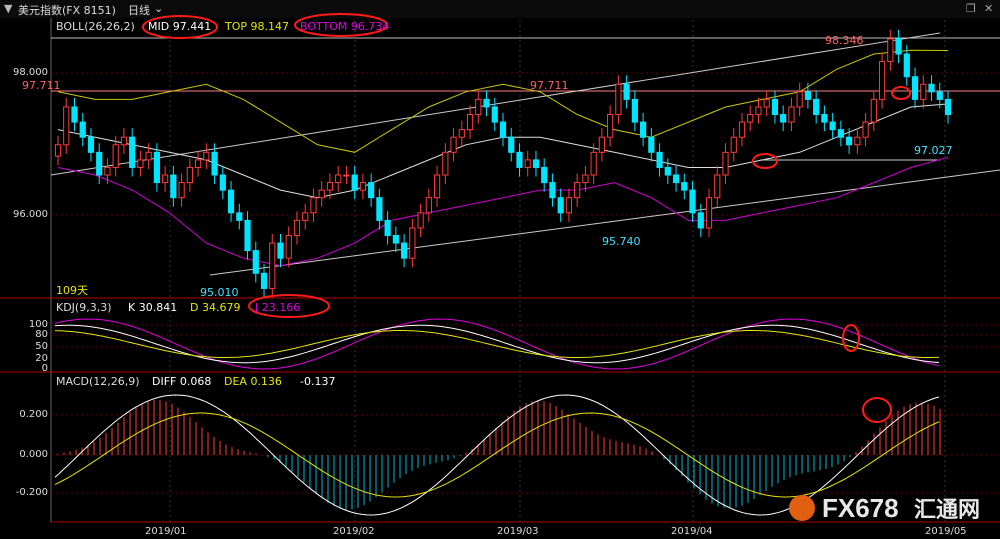  Describe the element at coordinates (166, 531) in the screenshot. I see `x-tick: 2019/01` at that location.